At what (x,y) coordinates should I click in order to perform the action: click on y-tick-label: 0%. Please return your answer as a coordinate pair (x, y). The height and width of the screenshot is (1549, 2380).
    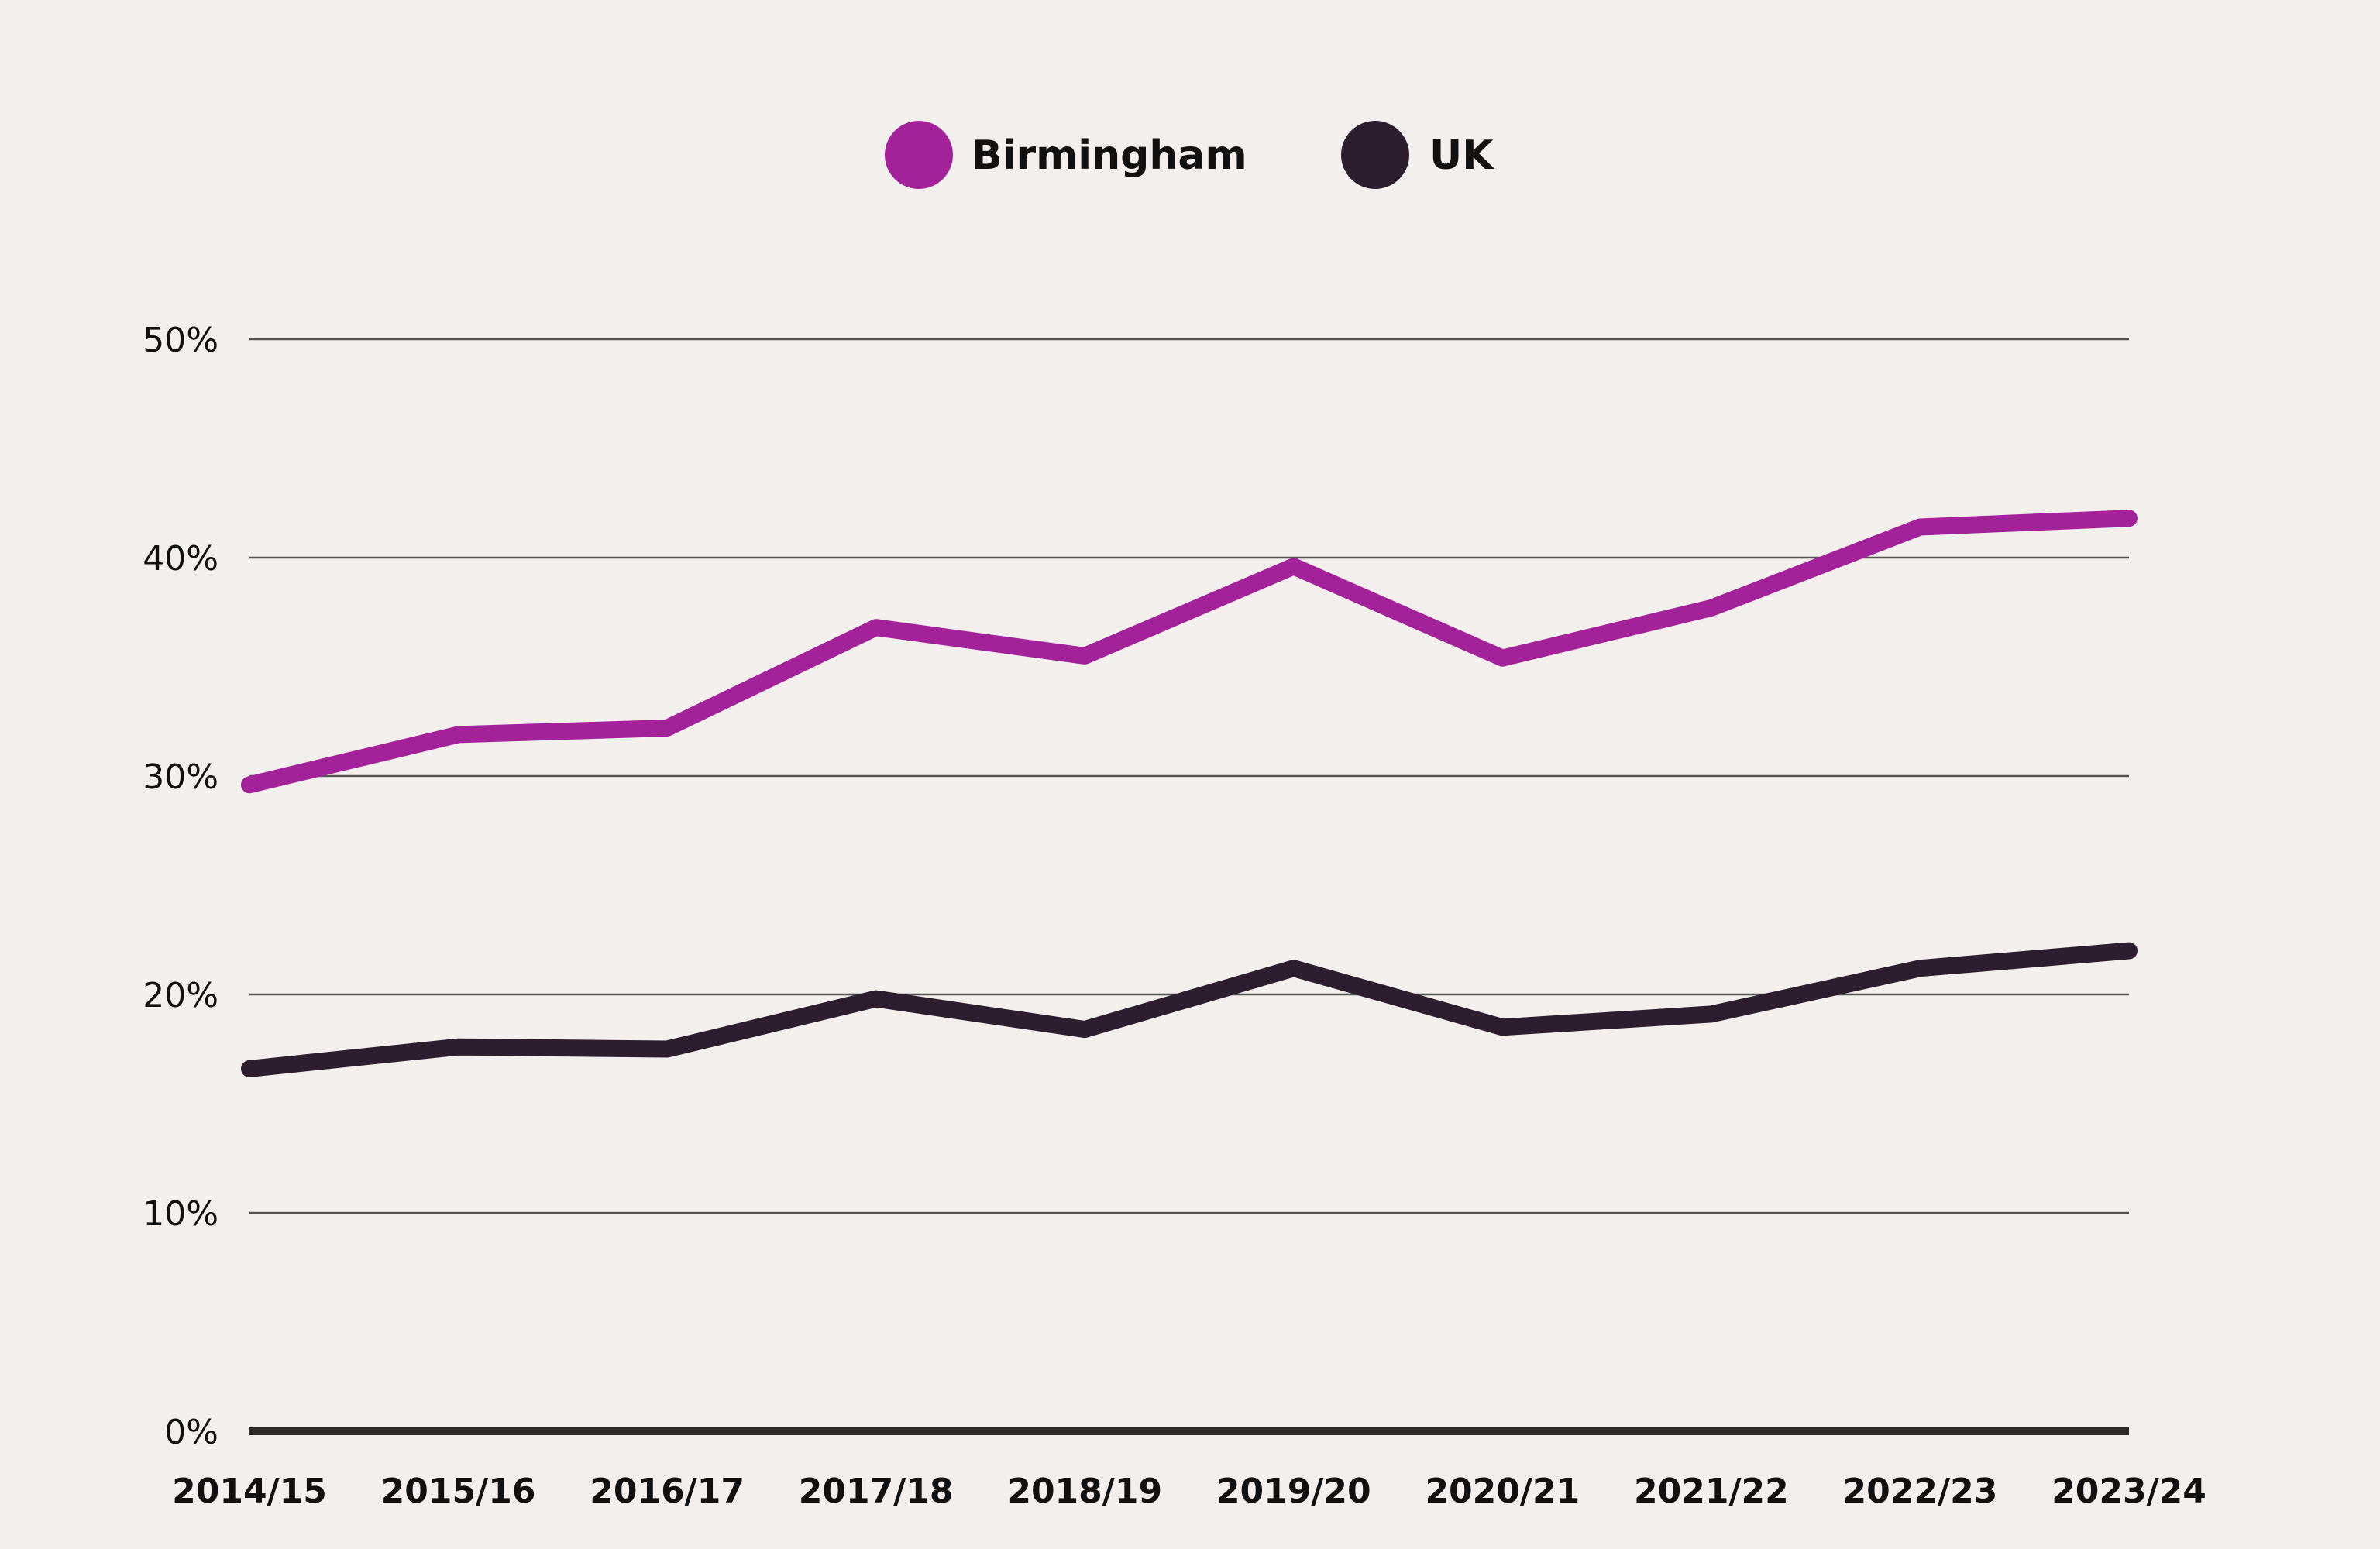
    Looking at the image, I should click on (191, 1432).